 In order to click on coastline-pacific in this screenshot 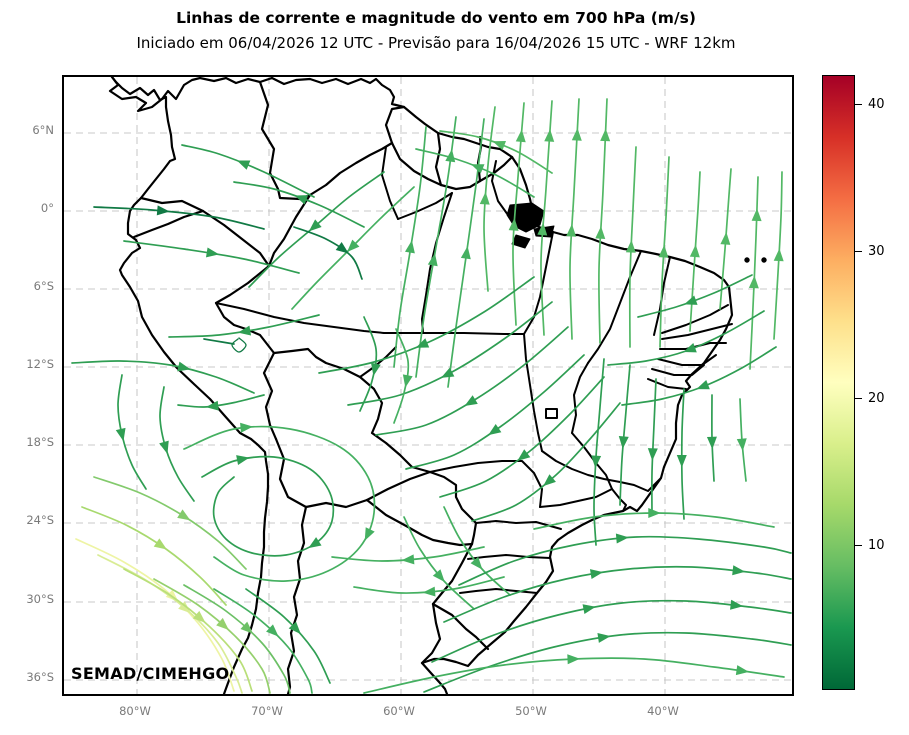, I will do `click(190, 385)`.